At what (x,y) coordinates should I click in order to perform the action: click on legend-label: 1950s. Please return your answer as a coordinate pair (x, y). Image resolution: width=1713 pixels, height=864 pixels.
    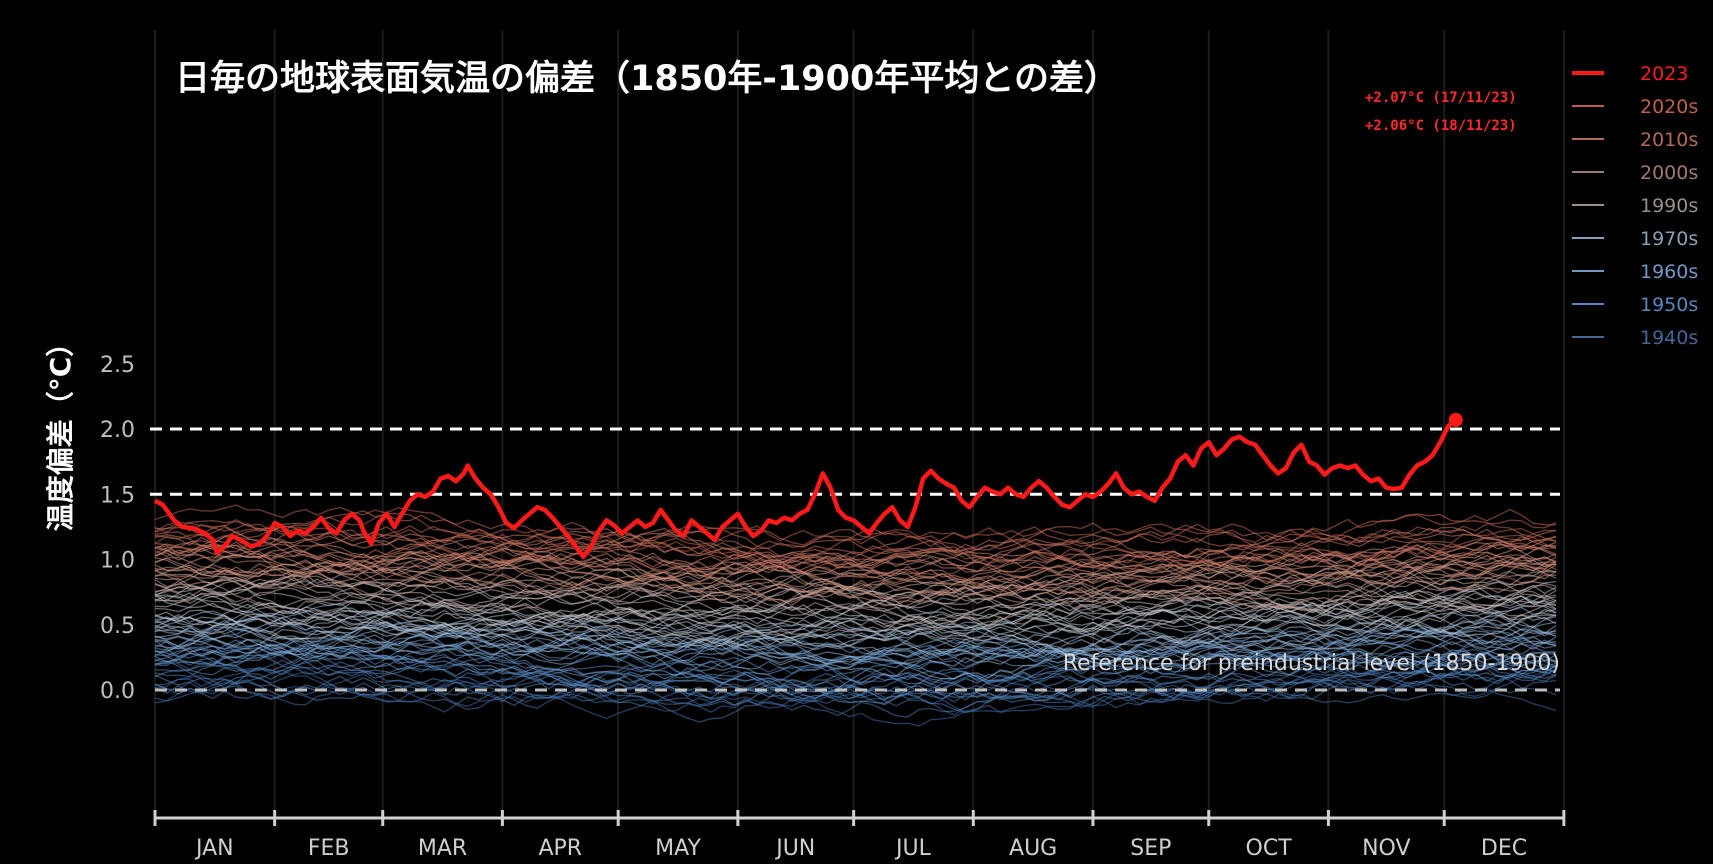
    Looking at the image, I should click on (1669, 305).